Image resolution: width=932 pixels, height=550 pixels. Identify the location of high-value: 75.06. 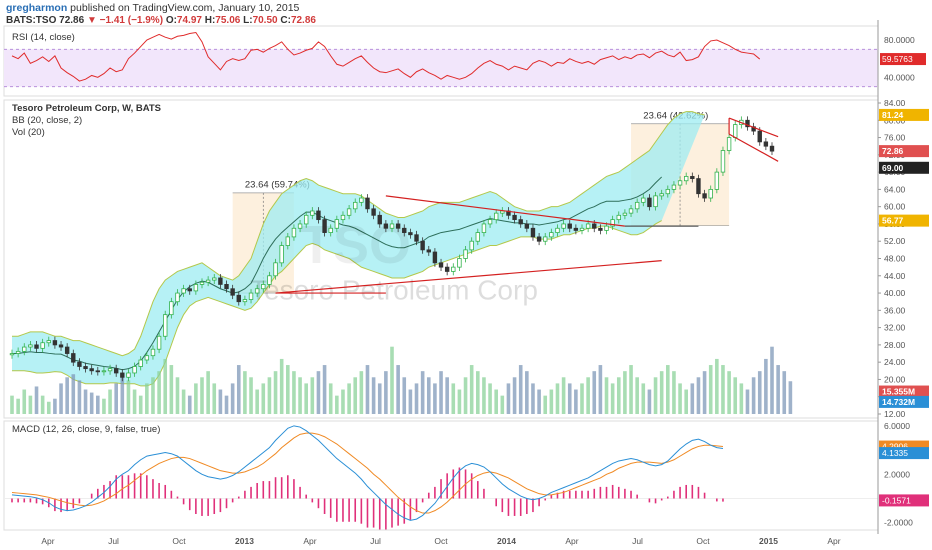
(228, 20).